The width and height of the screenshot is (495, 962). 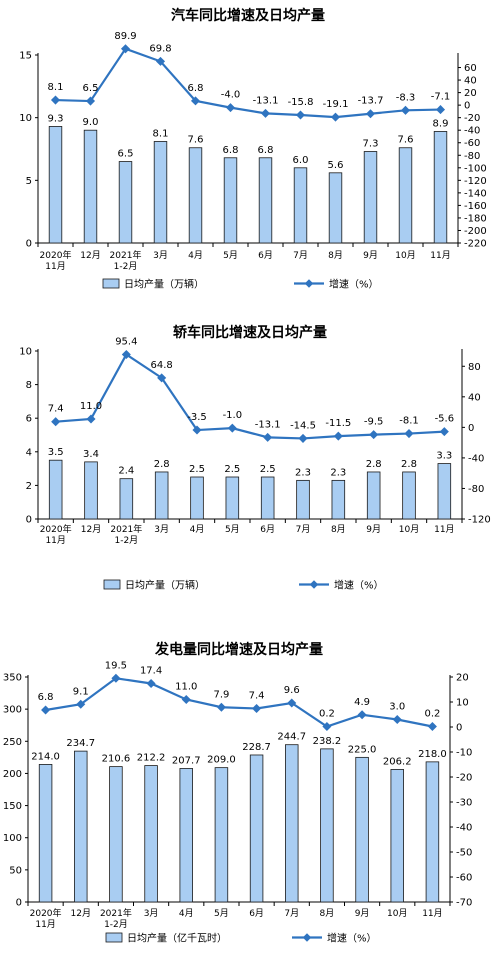 I want to click on left-tick-label: 6, so click(x=29, y=419).